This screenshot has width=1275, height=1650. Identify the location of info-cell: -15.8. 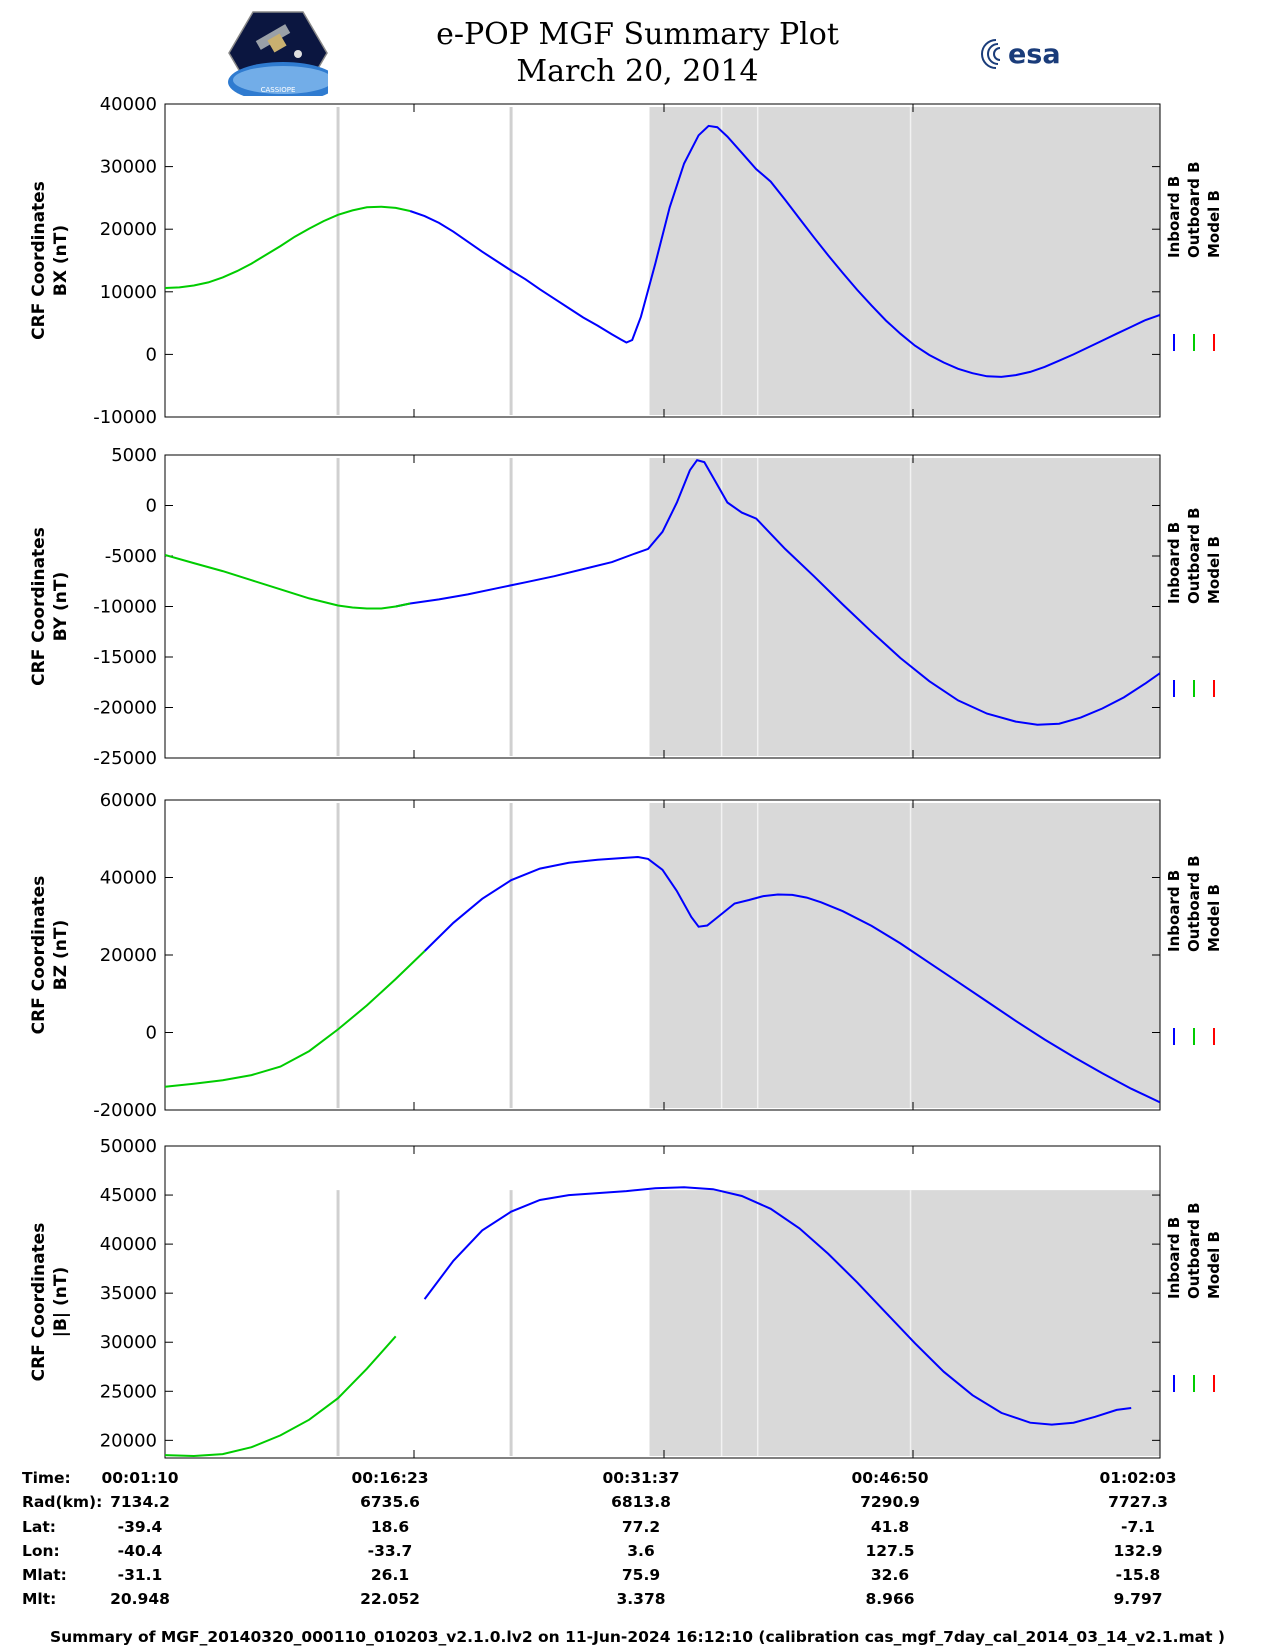
(1138, 1575).